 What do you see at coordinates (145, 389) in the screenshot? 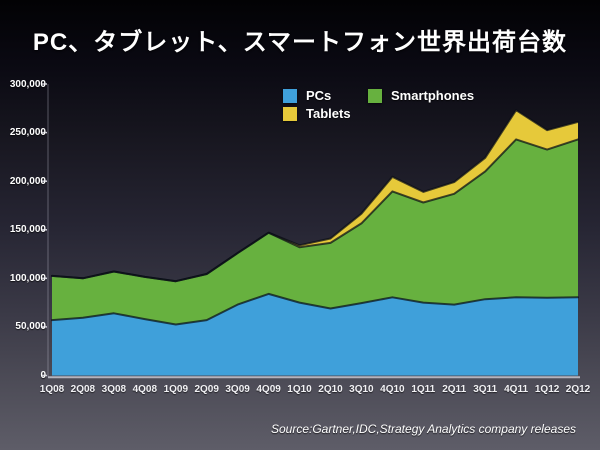
I see `x-tick-label: 4Q08` at bounding box center [145, 389].